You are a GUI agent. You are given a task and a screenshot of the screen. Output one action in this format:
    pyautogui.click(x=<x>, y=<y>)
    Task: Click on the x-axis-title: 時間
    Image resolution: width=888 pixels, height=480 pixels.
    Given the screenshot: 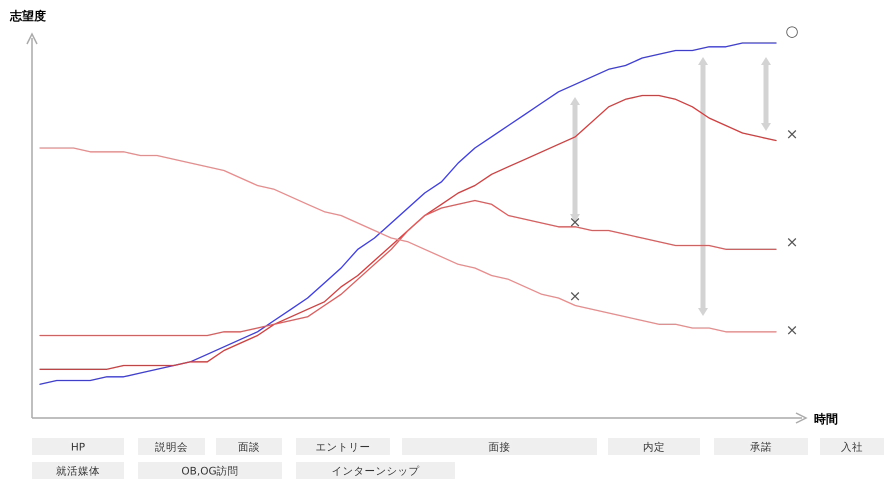 What is the action you would take?
    pyautogui.click(x=826, y=419)
    